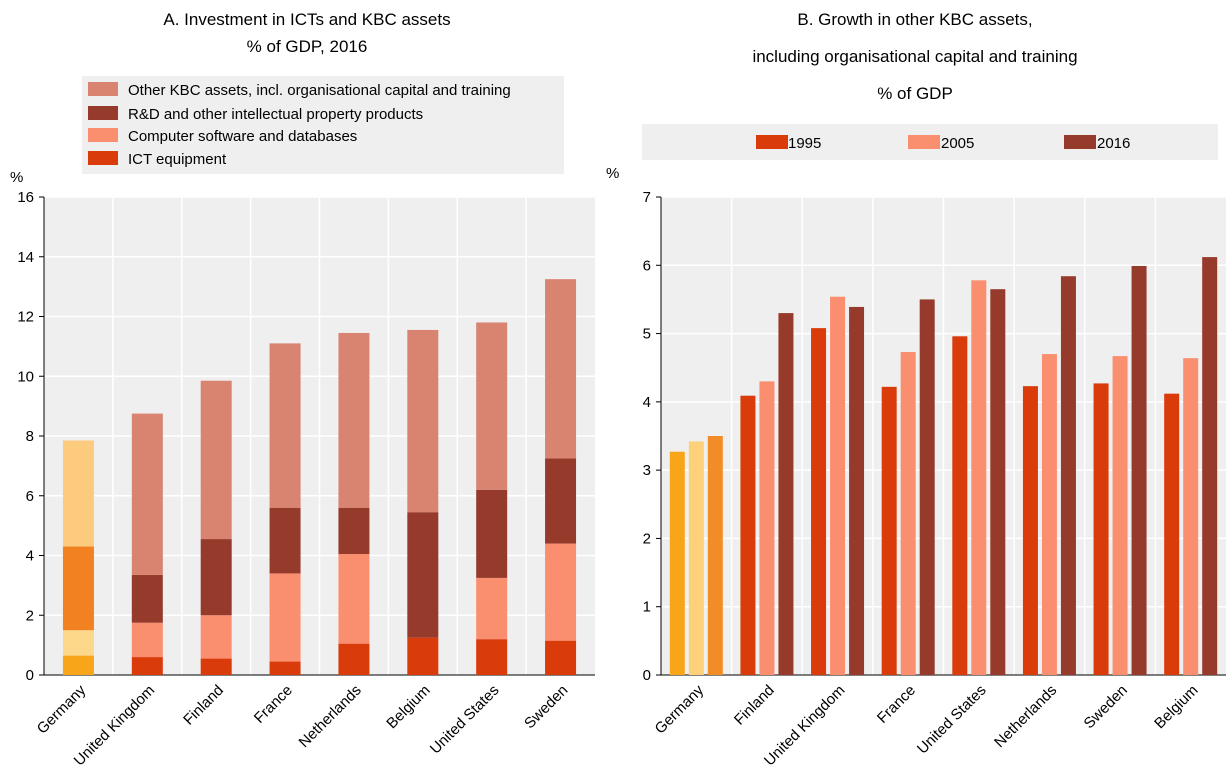  I want to click on panel-b-bar-france-2005, so click(908, 513).